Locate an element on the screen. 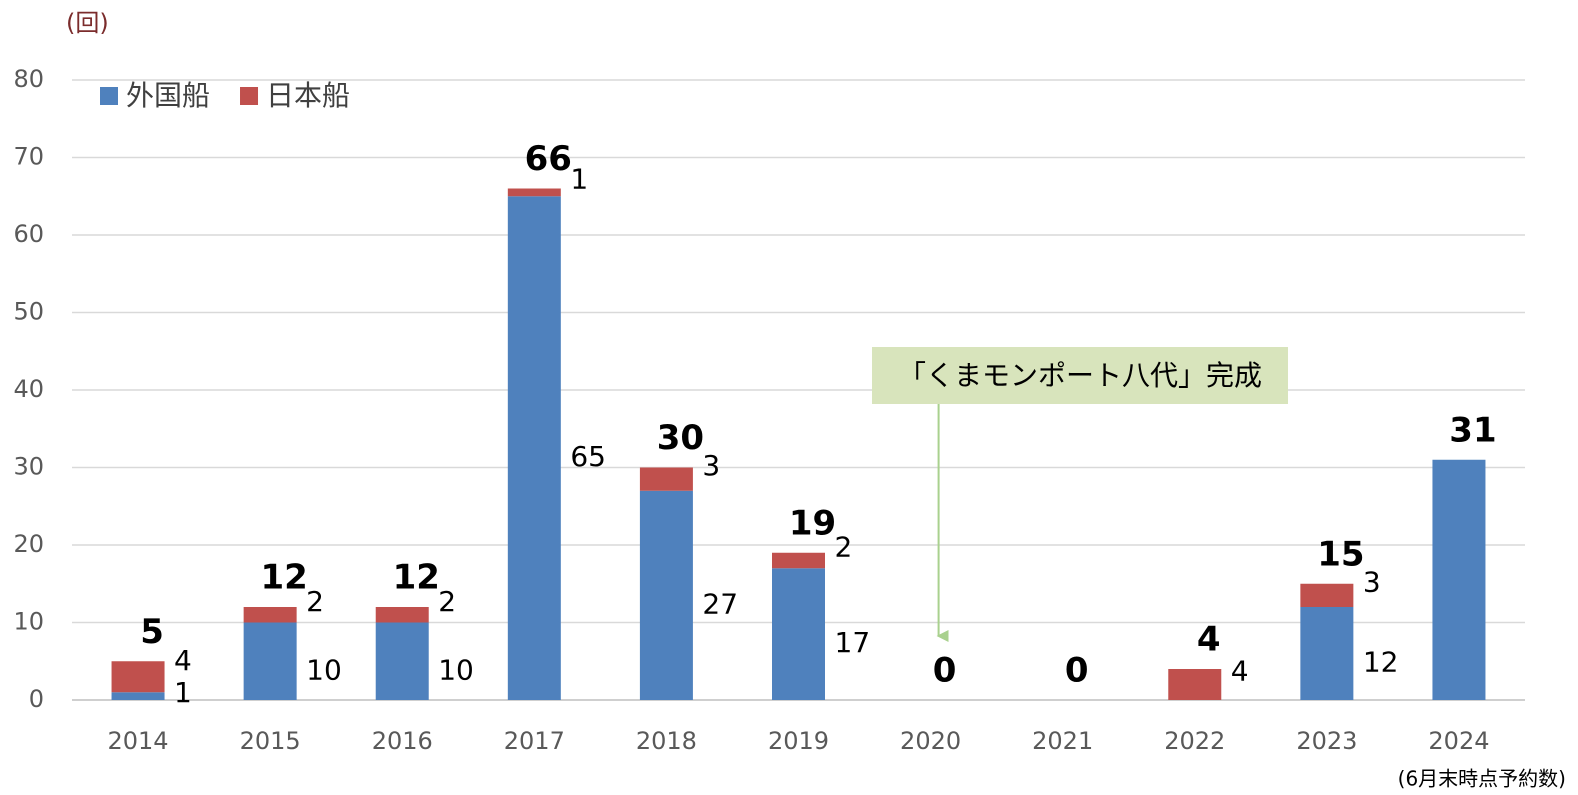  total-label: 66 is located at coordinates (548, 159).